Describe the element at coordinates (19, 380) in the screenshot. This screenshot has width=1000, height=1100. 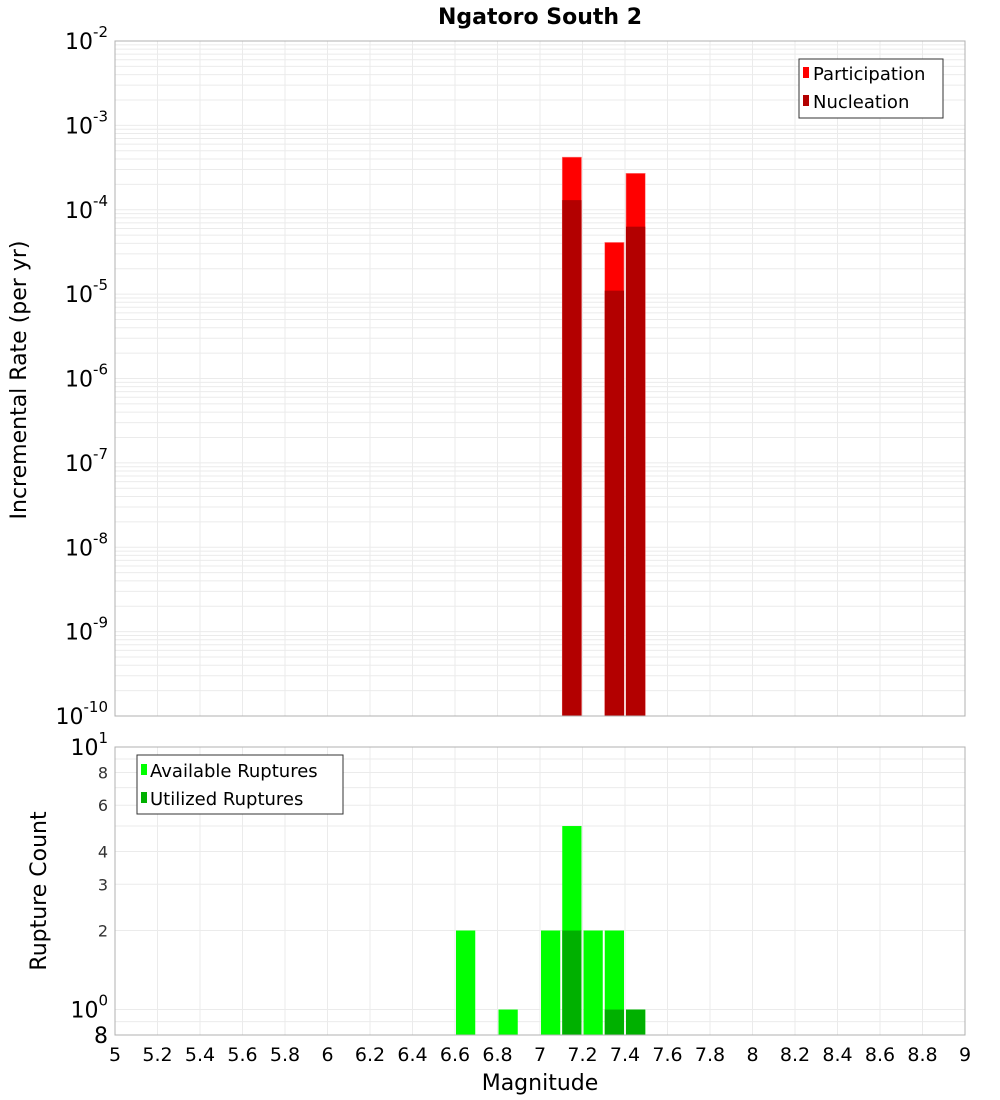
I see `top-y-axis-label: Incremental Rate (per yr)` at that location.